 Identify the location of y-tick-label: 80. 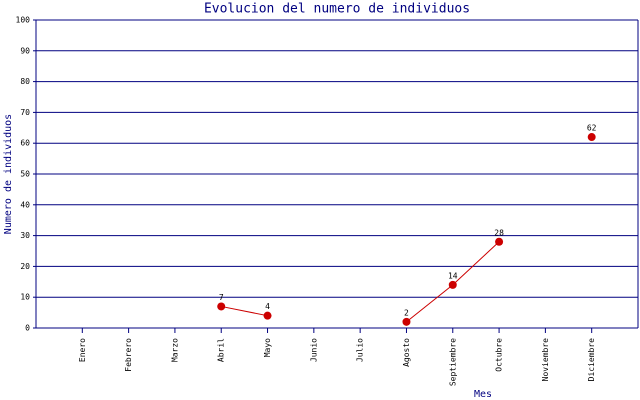
(25, 81).